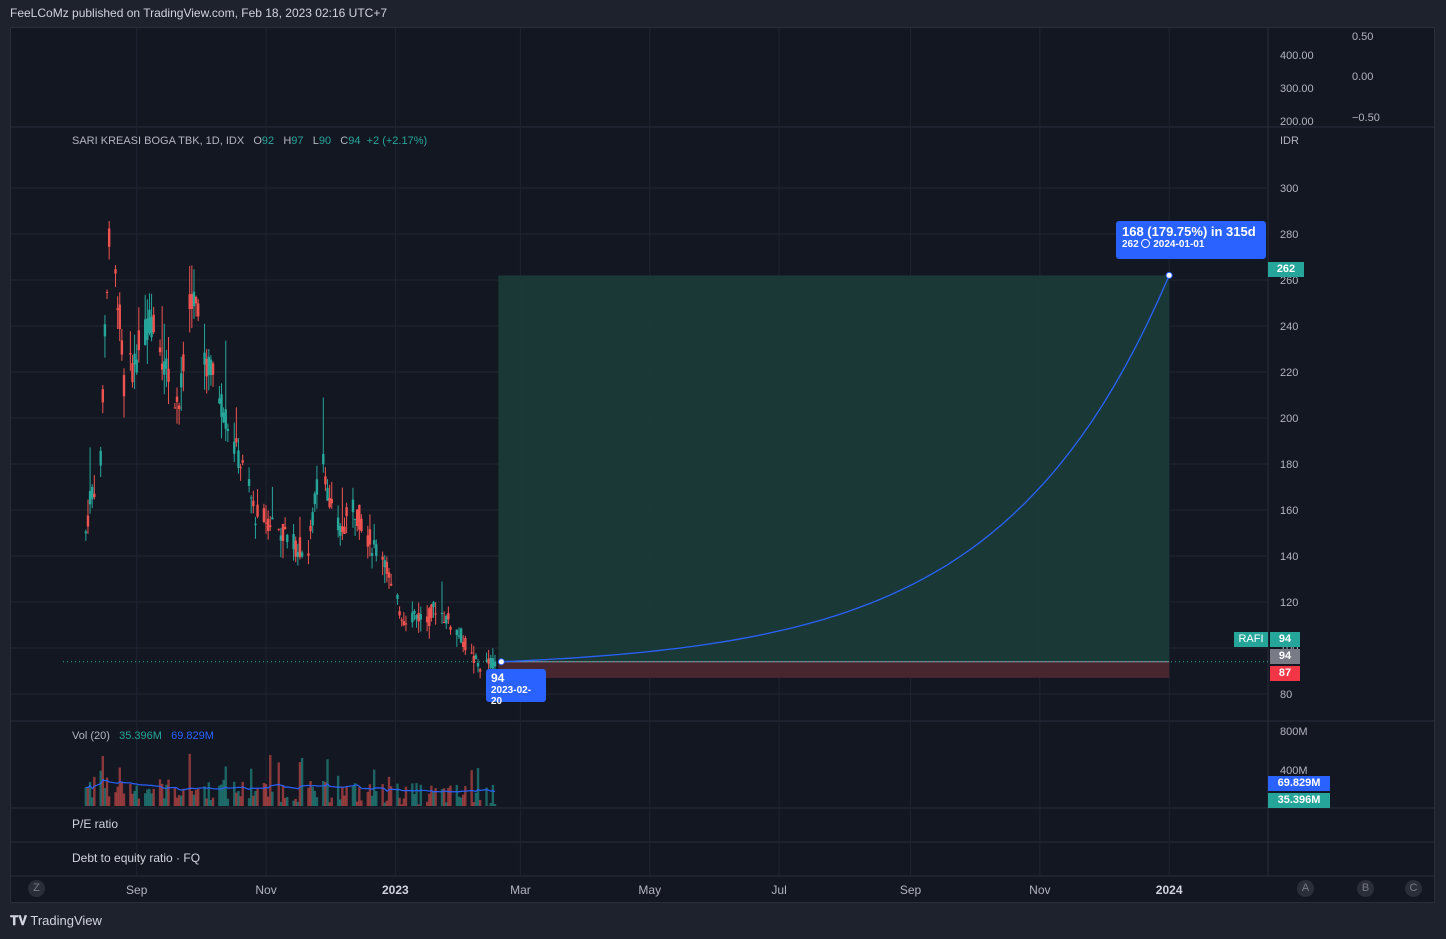  Describe the element at coordinates (1294, 732) in the screenshot. I see `volume-tick-label: 800M` at that location.